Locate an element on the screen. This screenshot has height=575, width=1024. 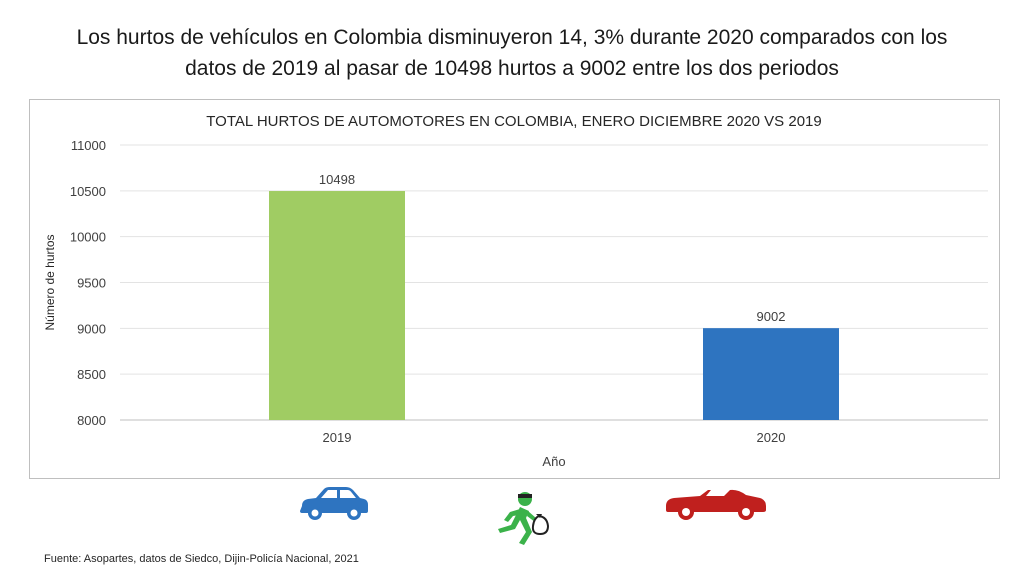
blue-car-icon is located at coordinates (334, 503).